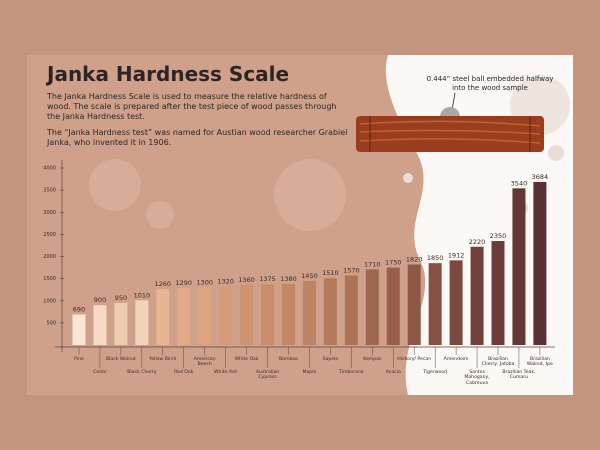 Image resolution: width=600 pixels, height=450 pixels. Describe the element at coordinates (393, 263) in the screenshot. I see `value-label: 1750` at that location.